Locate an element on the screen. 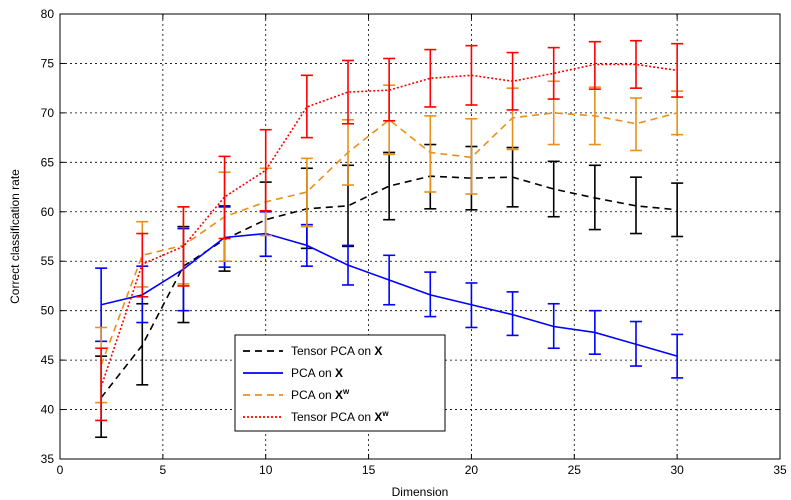 Image resolution: width=791 pixels, height=500 pixels. y-axis-label: Correct classification rate is located at coordinates (15, 236).